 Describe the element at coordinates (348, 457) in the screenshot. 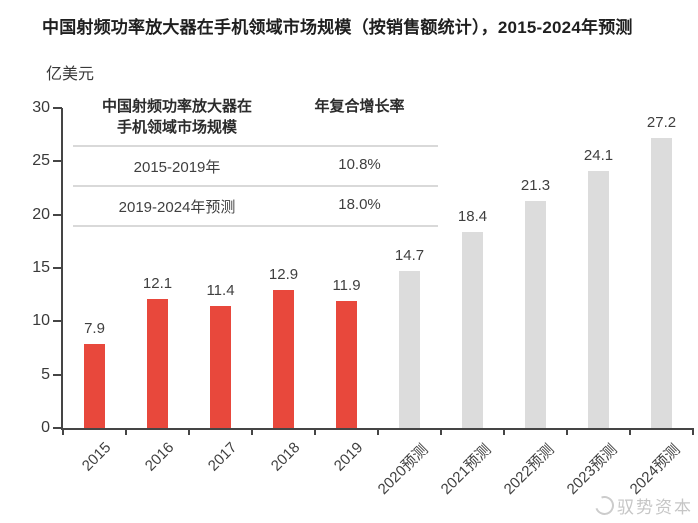

I see `x-category-label: 2019` at that location.